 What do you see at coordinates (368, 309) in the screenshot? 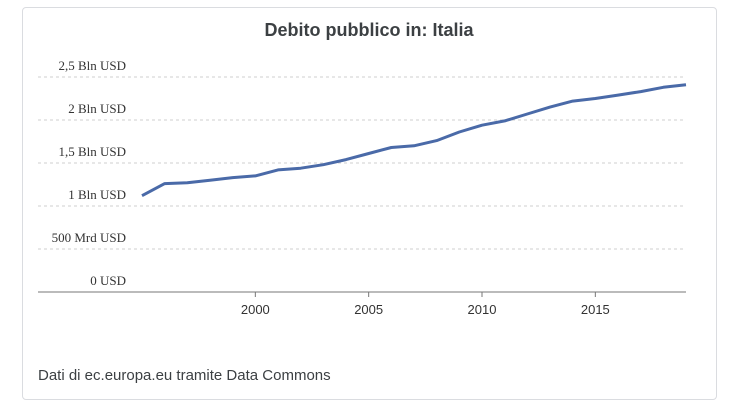
I see `x-tick-label: 2005` at bounding box center [368, 309].